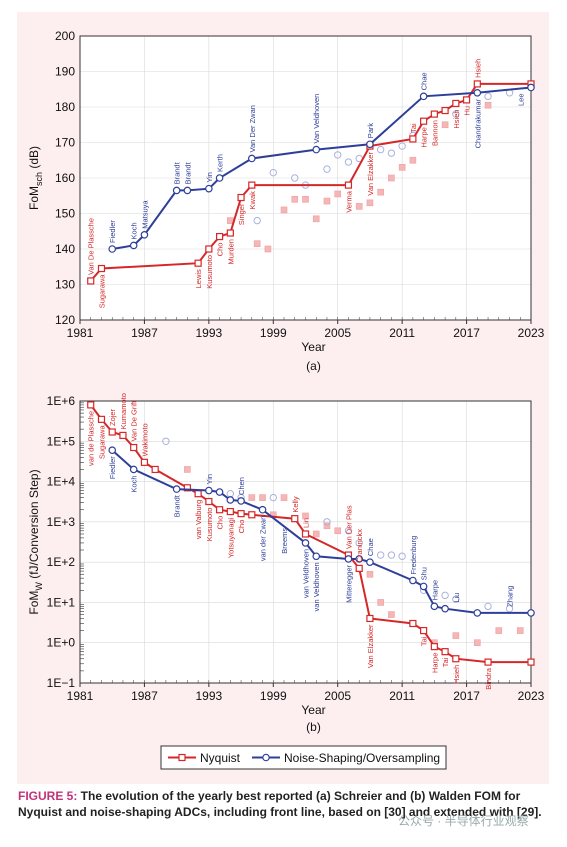 The width and height of the screenshot is (567, 847). What do you see at coordinates (34, 159) in the screenshot?
I see `y-axis-title-unit: (dB)` at bounding box center [34, 159].